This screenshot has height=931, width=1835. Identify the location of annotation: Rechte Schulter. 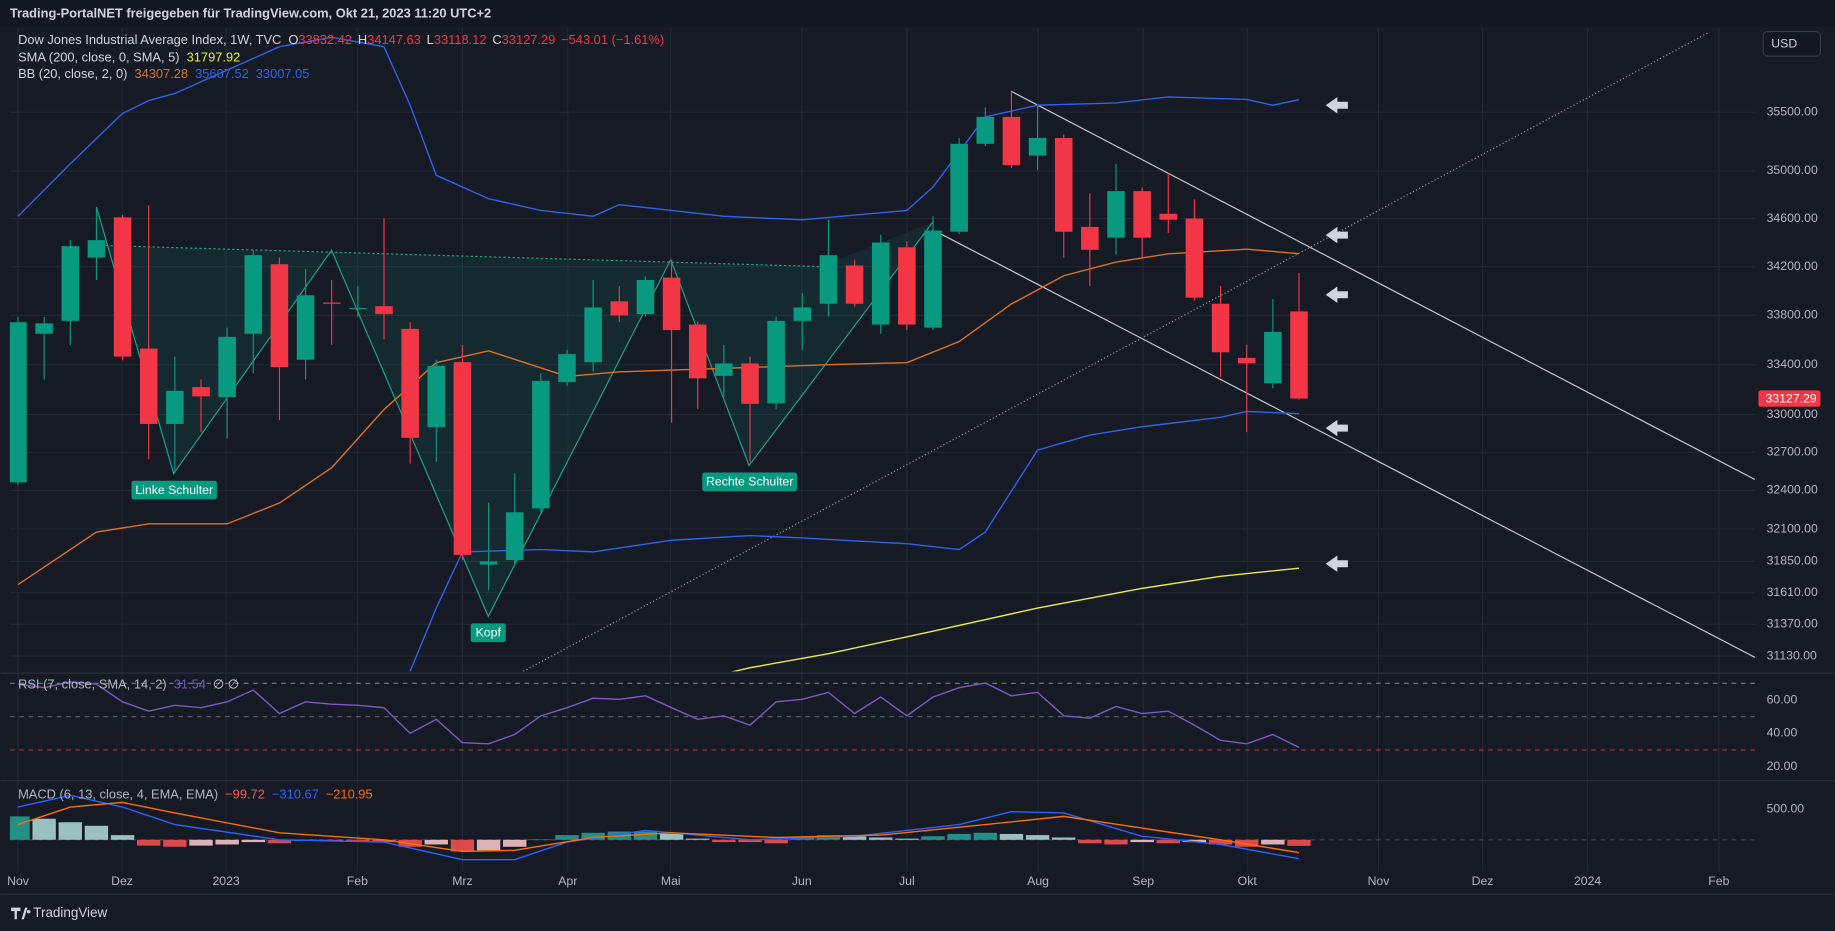
(749, 482).